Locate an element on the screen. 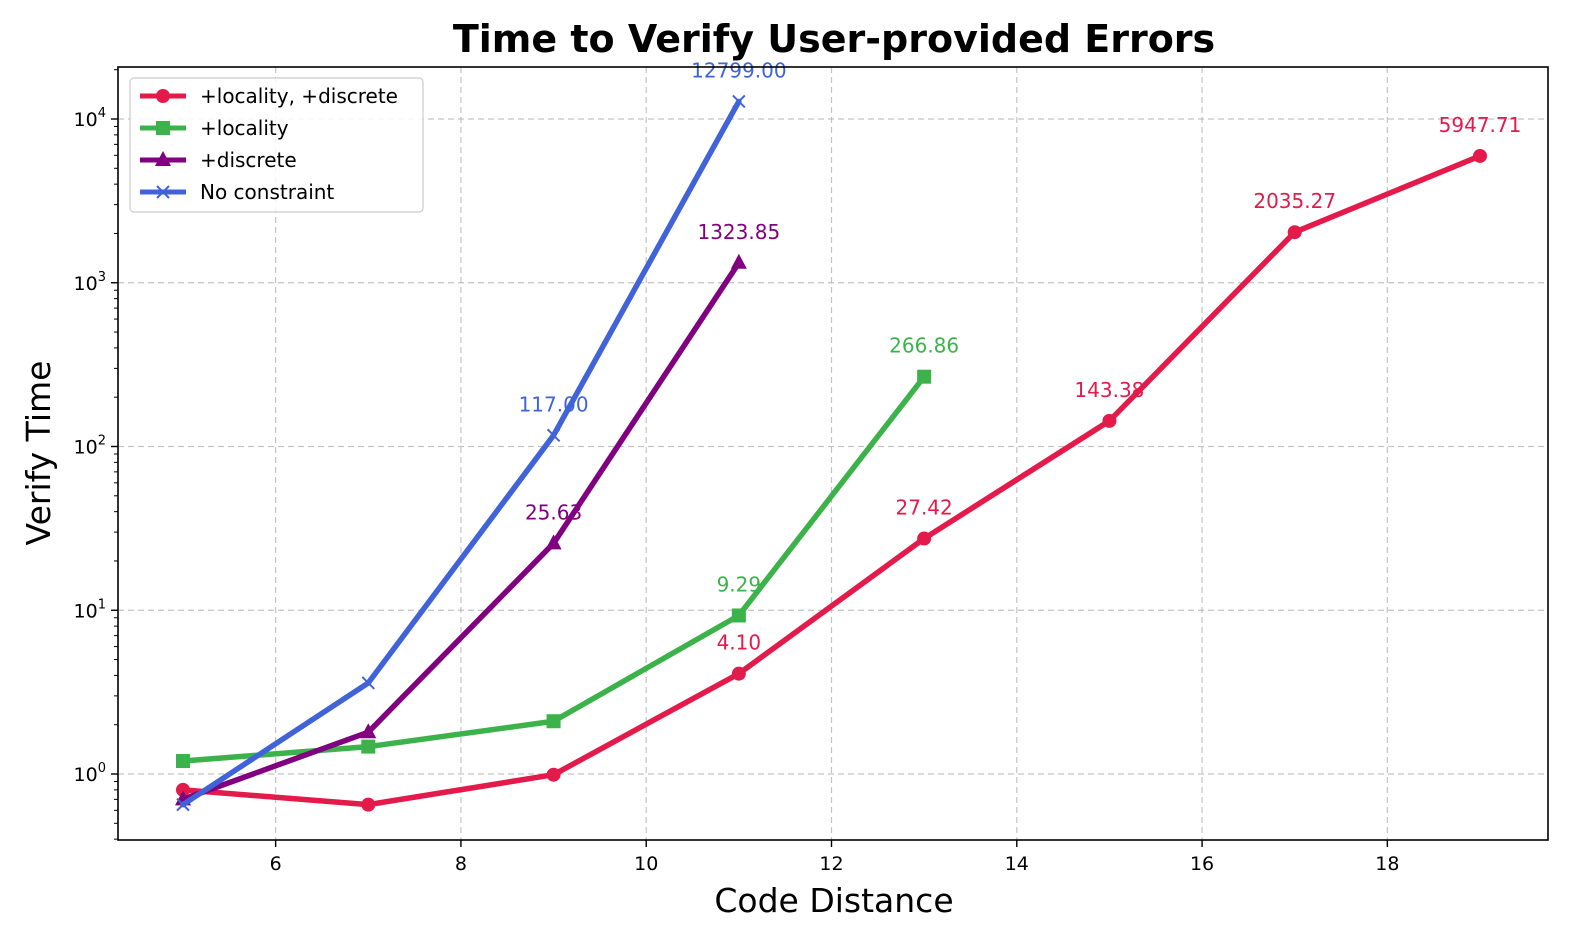 Image resolution: width=1578 pixels, height=947 pixels. x-tick-label: 8 is located at coordinates (461, 864).